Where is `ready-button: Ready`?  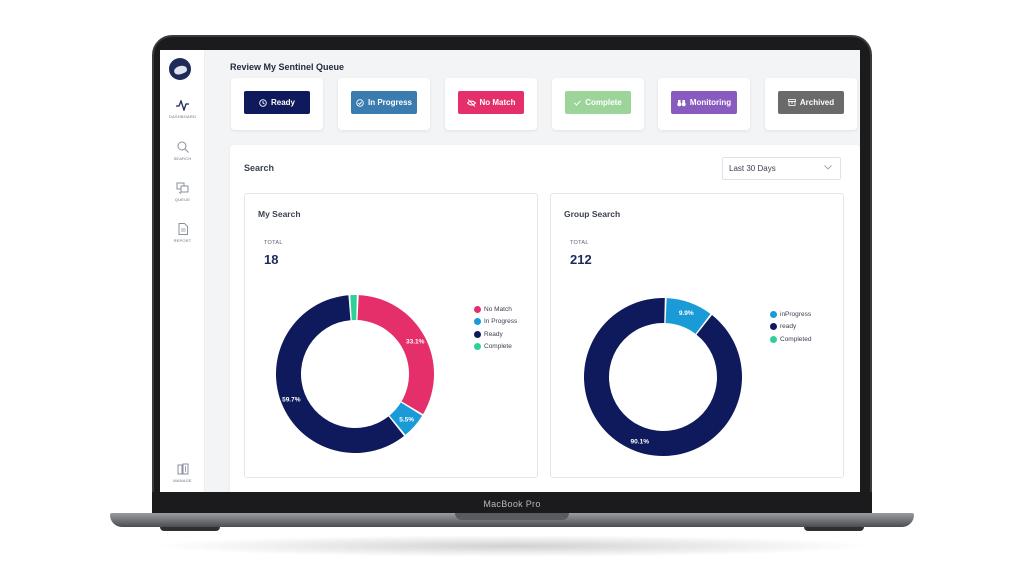
ready-button: Ready is located at coordinates (277, 102).